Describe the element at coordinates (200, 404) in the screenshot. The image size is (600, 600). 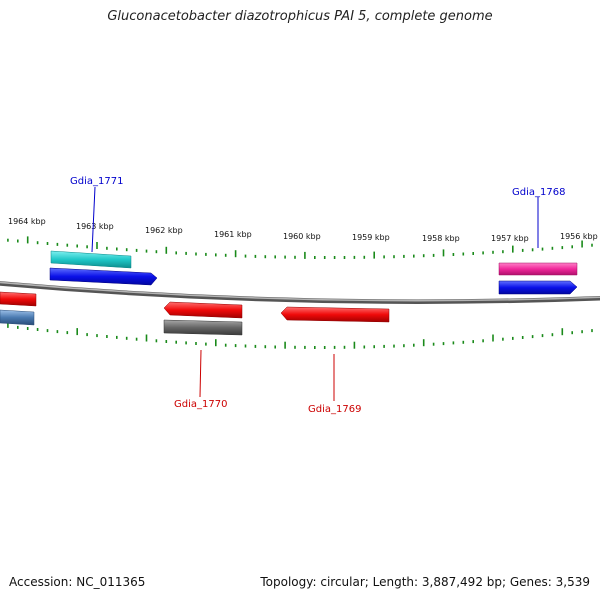
I see `gene-label-gdia-1770: Gdia_1770` at that location.